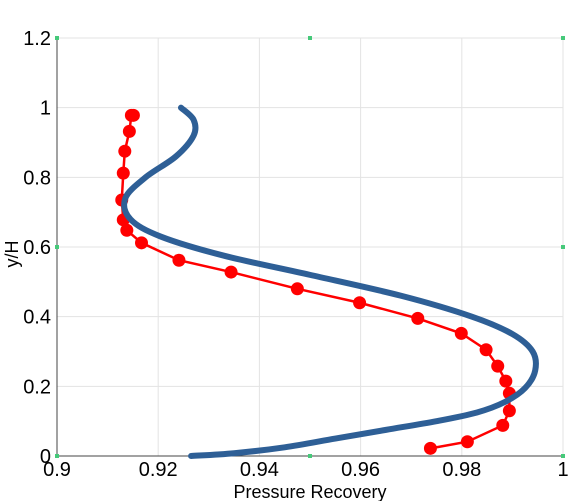  I want to click on y-axis-label: y/H, so click(12, 254).